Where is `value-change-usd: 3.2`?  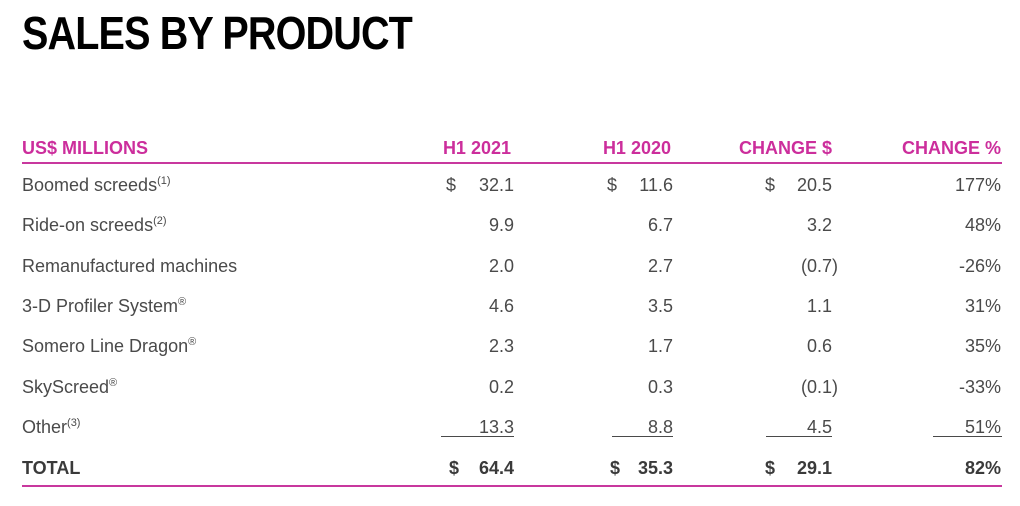 value-change-usd: 3.2 is located at coordinates (819, 225).